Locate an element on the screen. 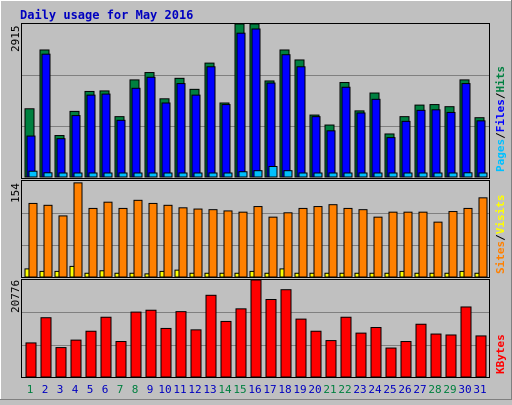 The width and height of the screenshot is (512, 405). legend-sep-1: / is located at coordinates (500, 135).